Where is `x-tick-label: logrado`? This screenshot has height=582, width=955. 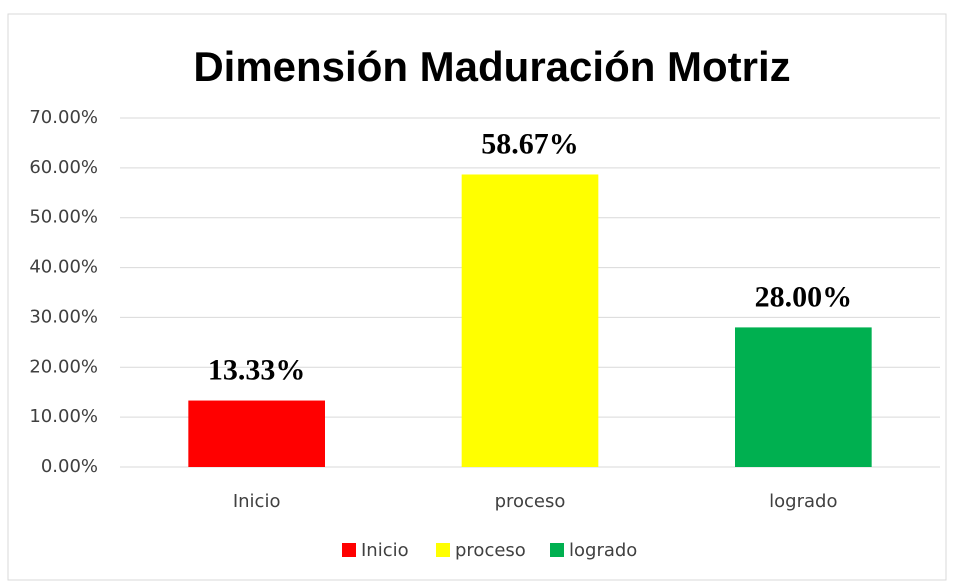 x-tick-label: logrado is located at coordinates (803, 501).